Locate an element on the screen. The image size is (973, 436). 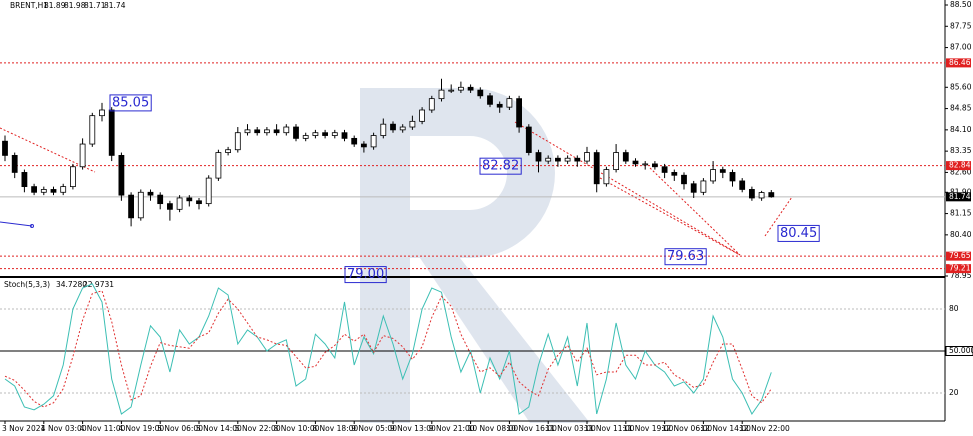
price-label: 81.74 is located at coordinates (960, 196).